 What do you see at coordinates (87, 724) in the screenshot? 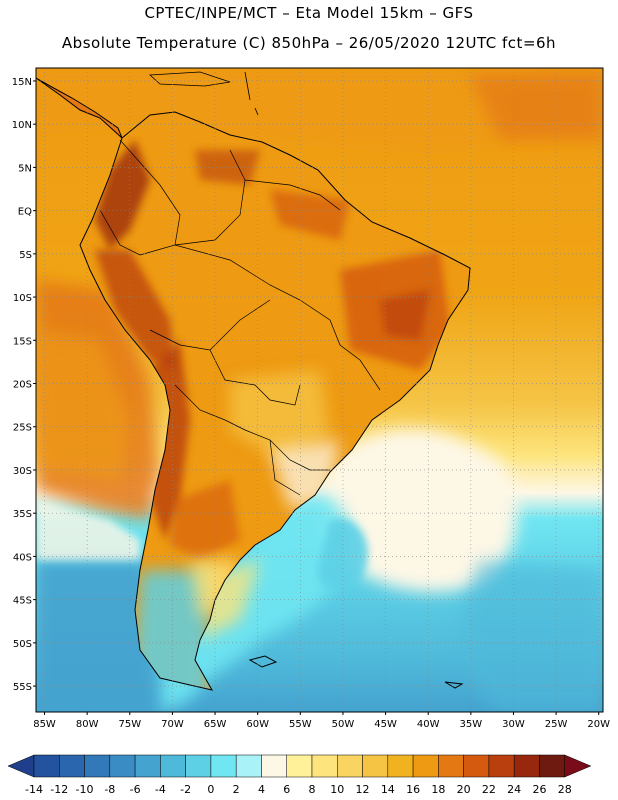
I see `lon-tick-label: 80W` at bounding box center [87, 724].